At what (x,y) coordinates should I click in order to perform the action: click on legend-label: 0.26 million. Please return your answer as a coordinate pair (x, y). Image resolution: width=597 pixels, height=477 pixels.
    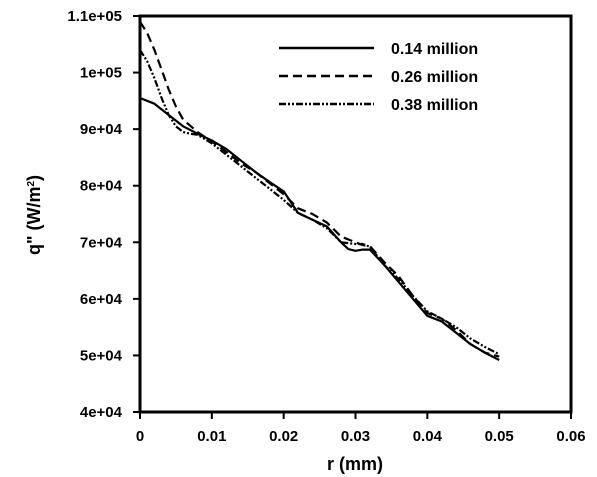
    Looking at the image, I should click on (434, 77).